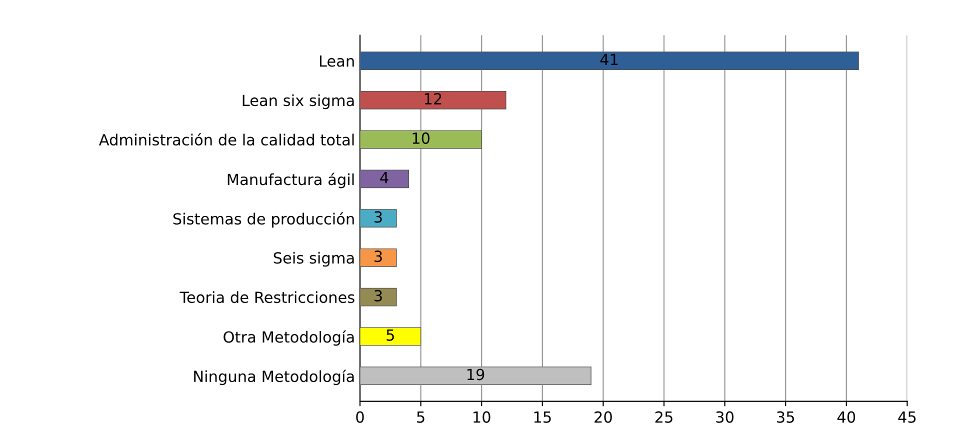 The width and height of the screenshot is (960, 441). What do you see at coordinates (482, 417) in the screenshot?
I see `x-tick-label: 10` at bounding box center [482, 417].